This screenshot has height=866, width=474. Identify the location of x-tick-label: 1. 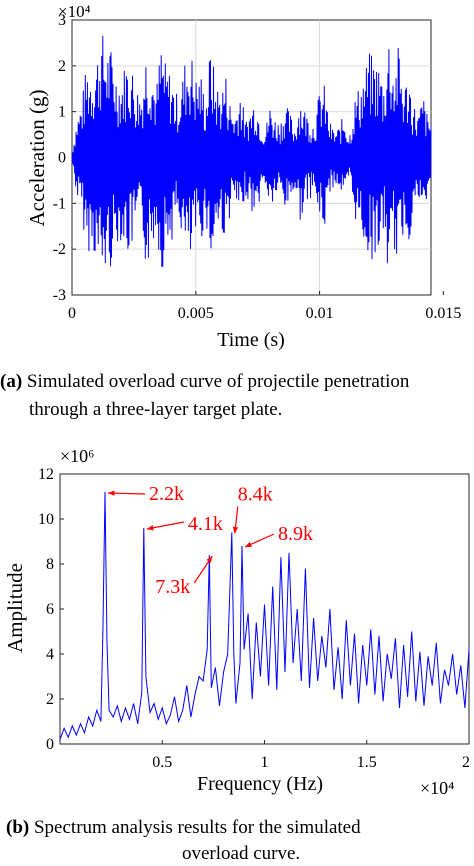
(265, 762).